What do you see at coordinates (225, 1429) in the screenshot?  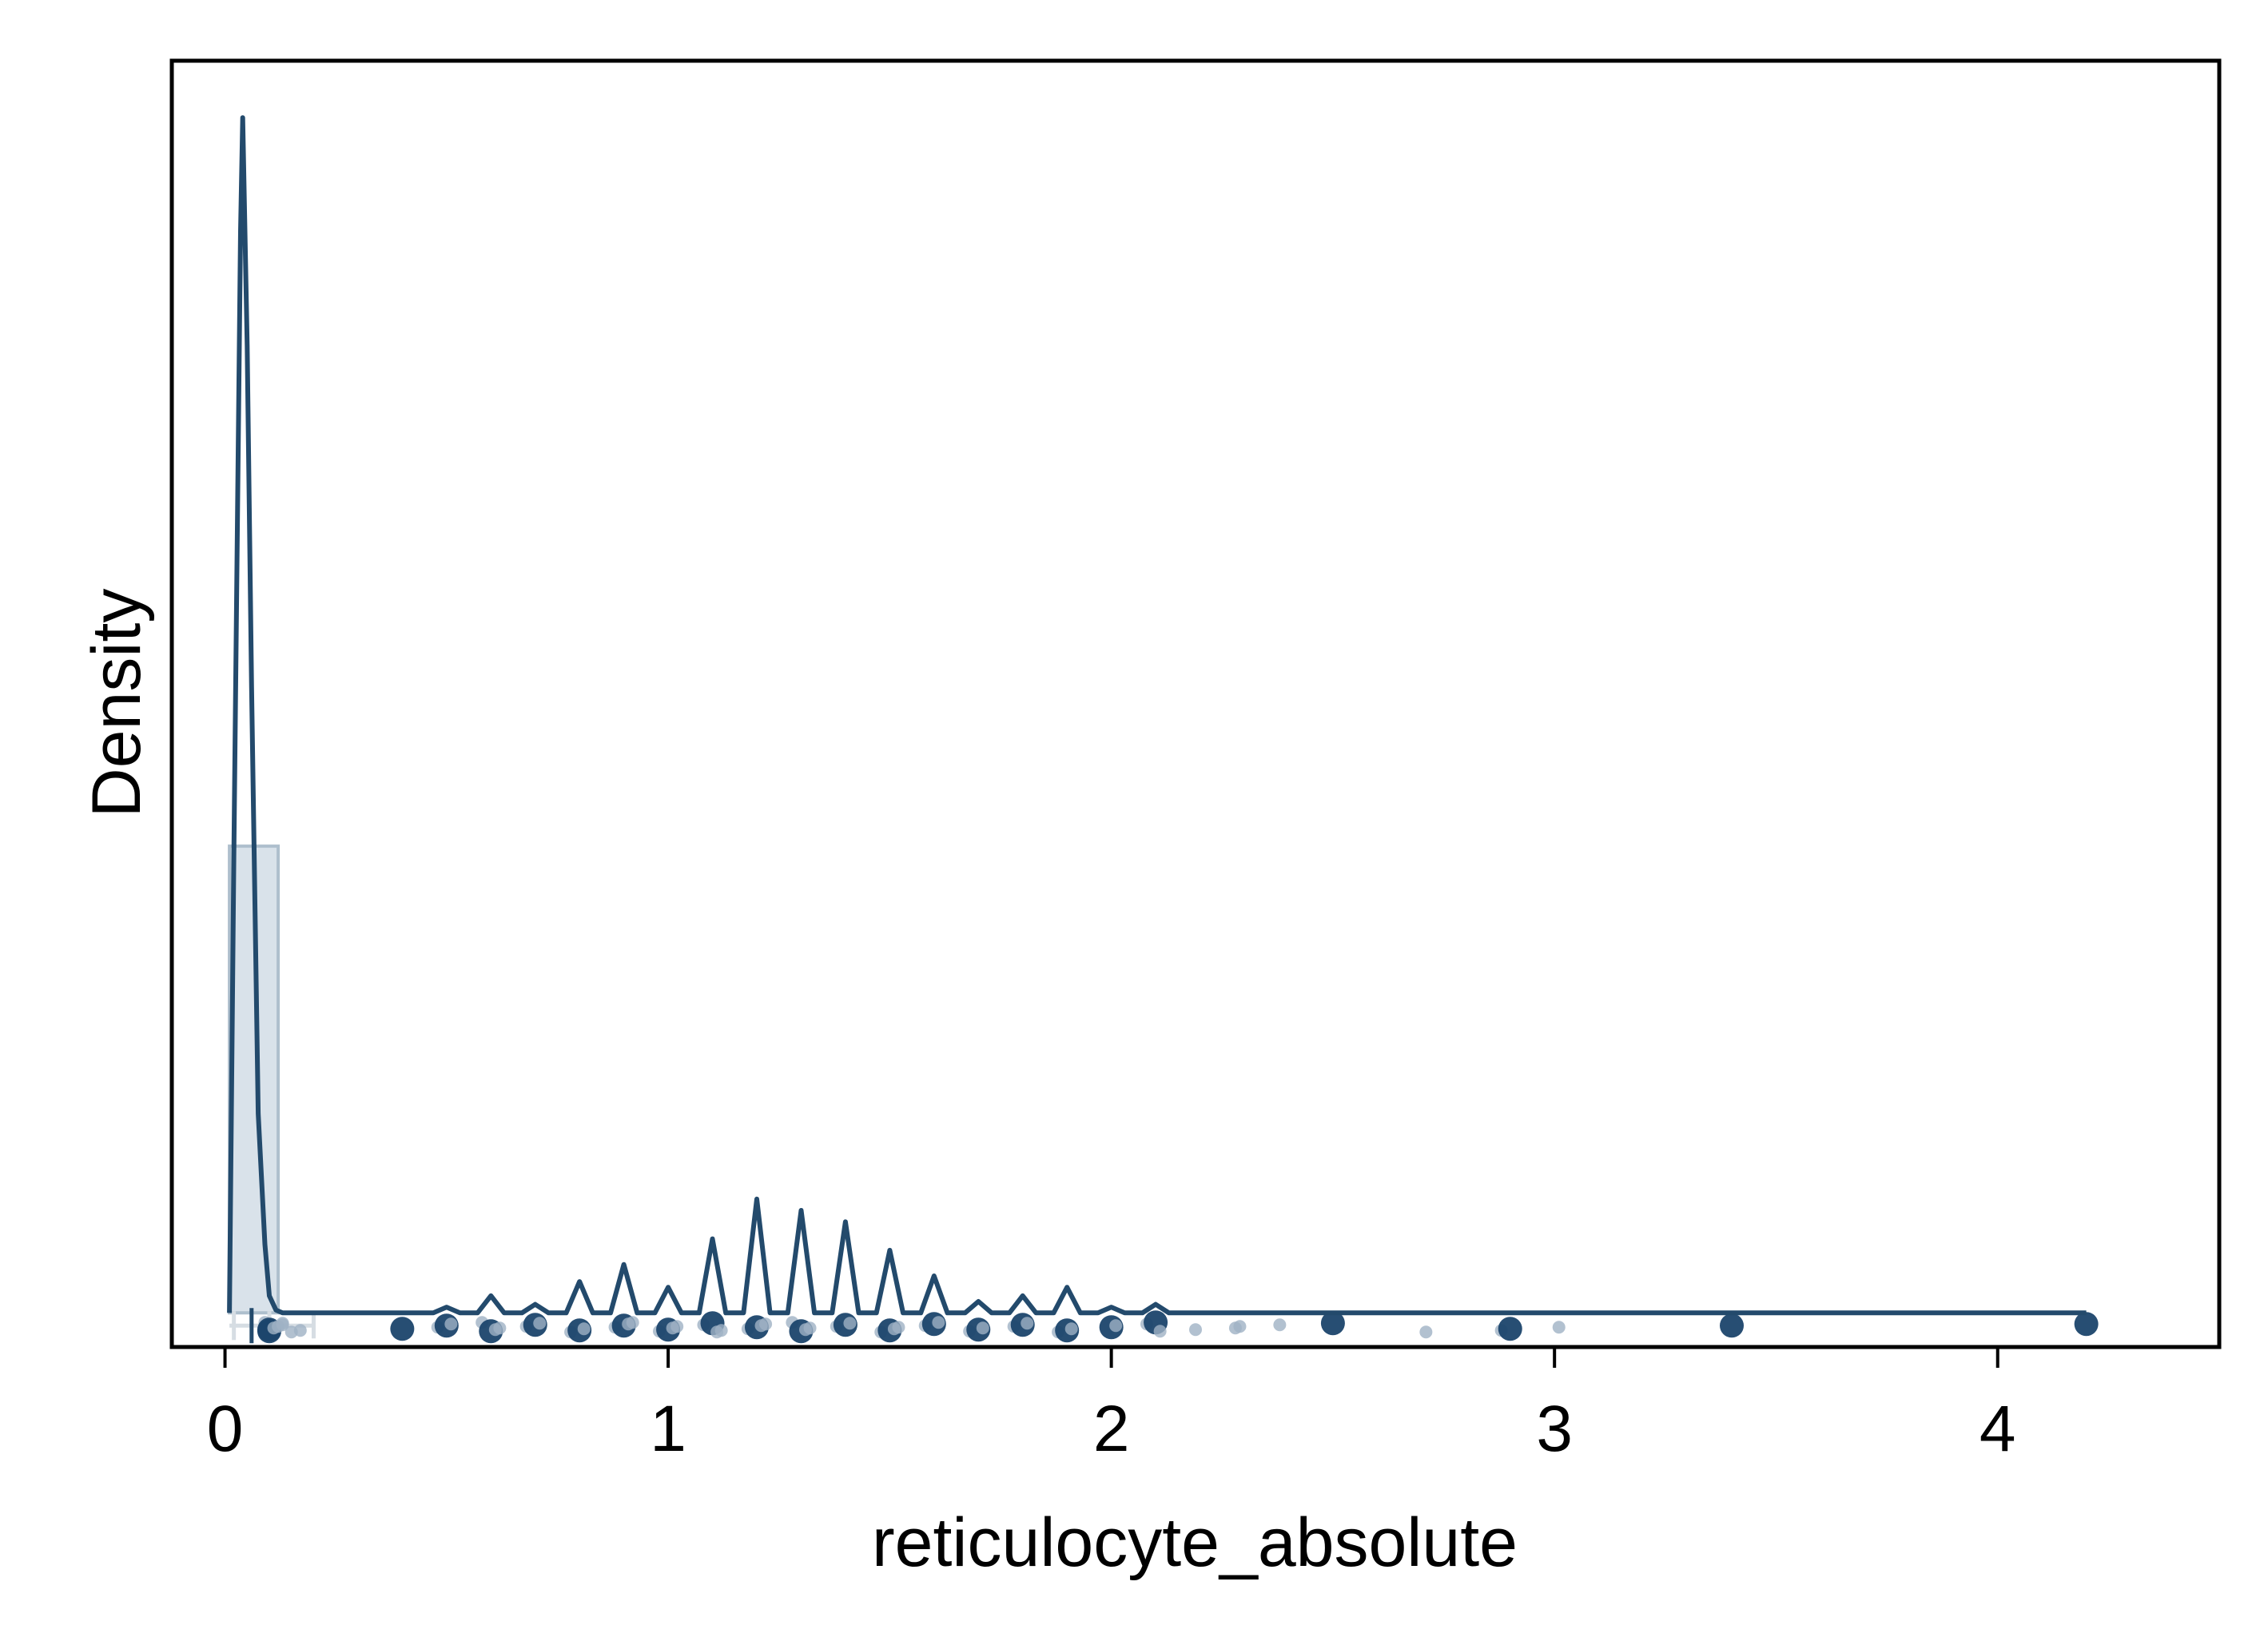 I see `x-tick-label: 0` at bounding box center [225, 1429].